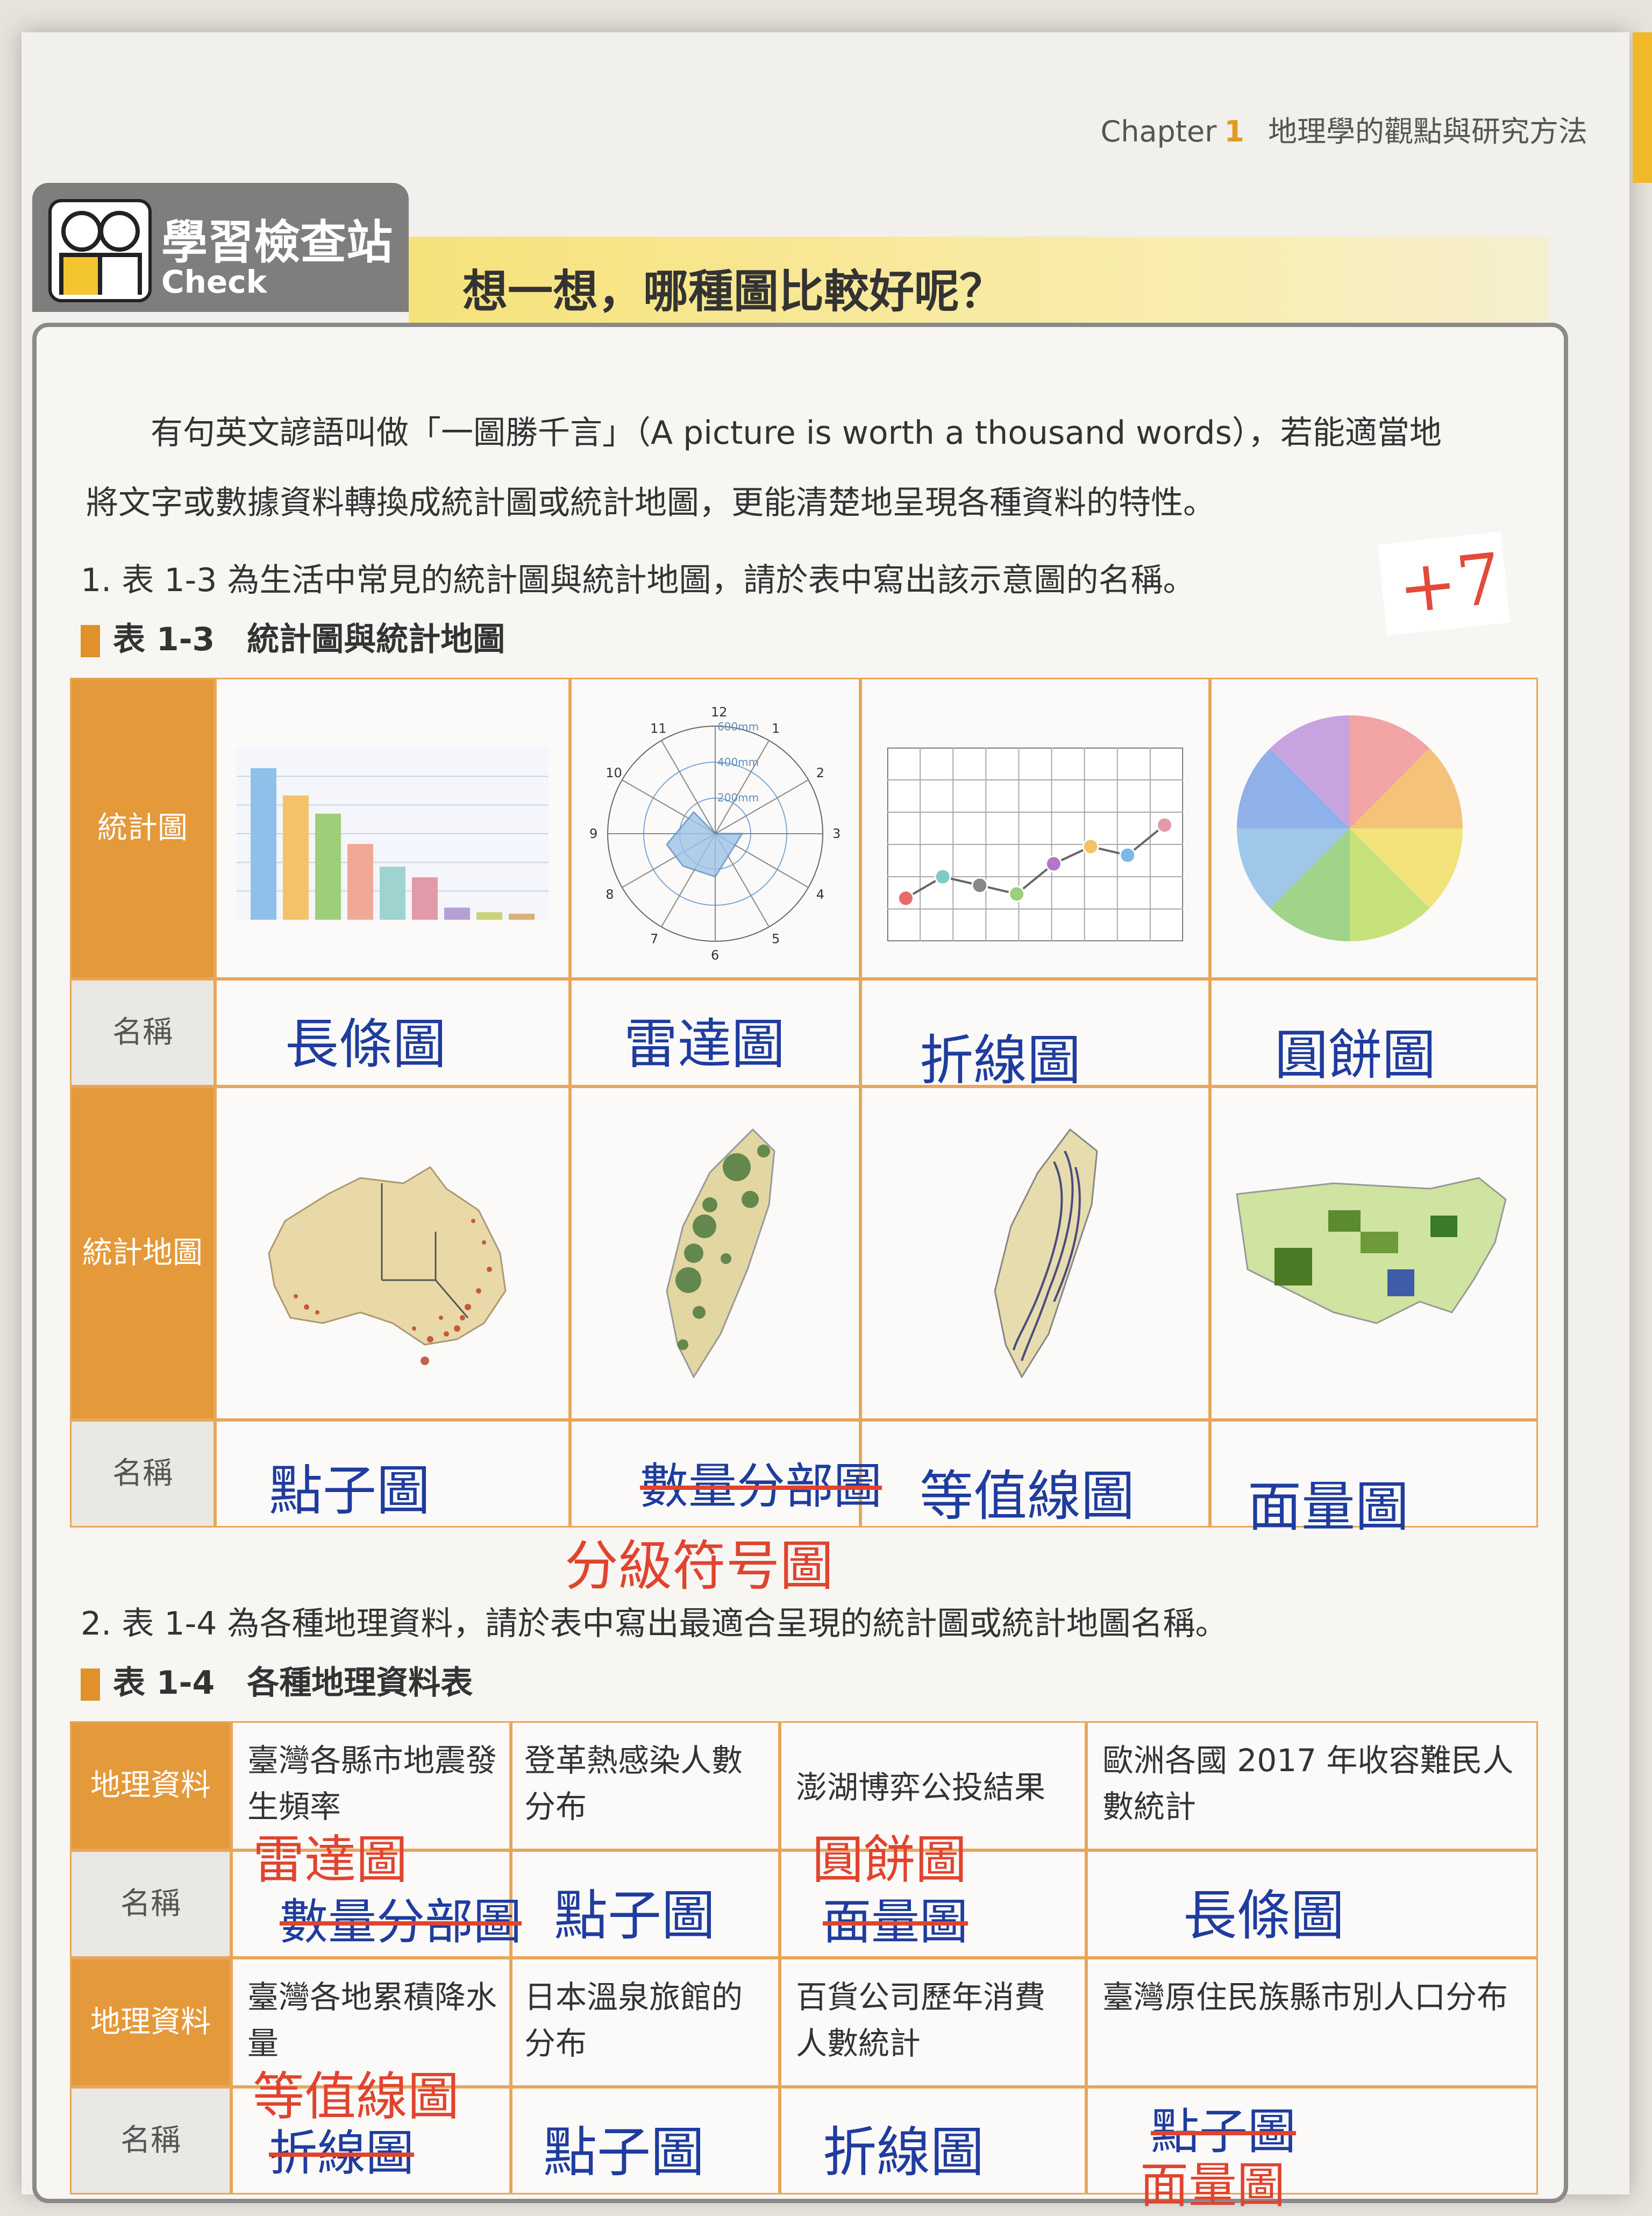  I want to click on answer-bar-chart: 長條圖, so click(365, 1044).